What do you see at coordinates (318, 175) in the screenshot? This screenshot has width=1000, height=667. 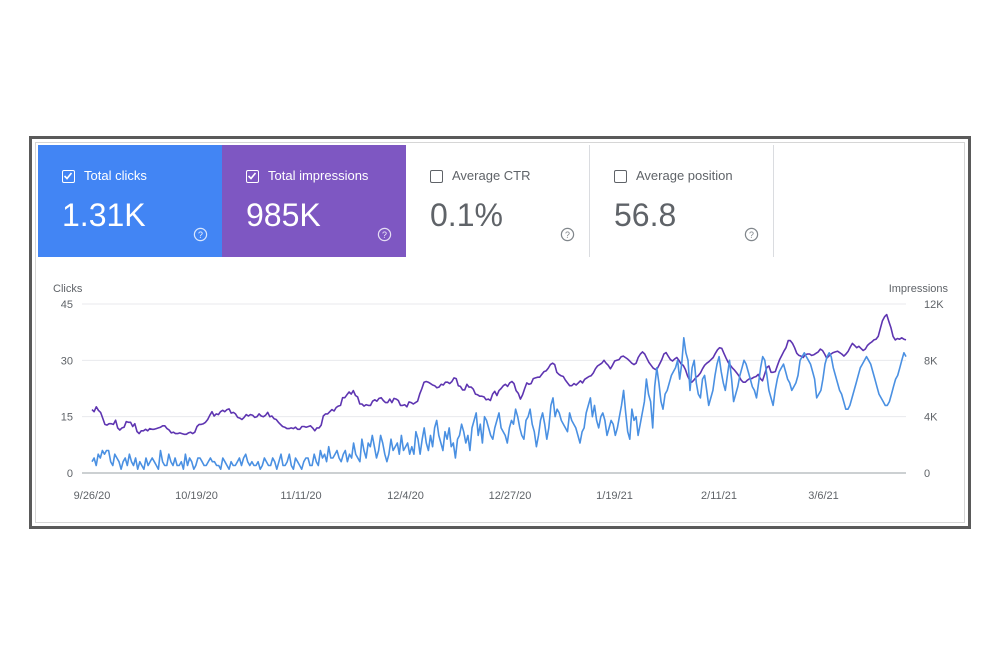 I see `metric-label: Total impressions` at bounding box center [318, 175].